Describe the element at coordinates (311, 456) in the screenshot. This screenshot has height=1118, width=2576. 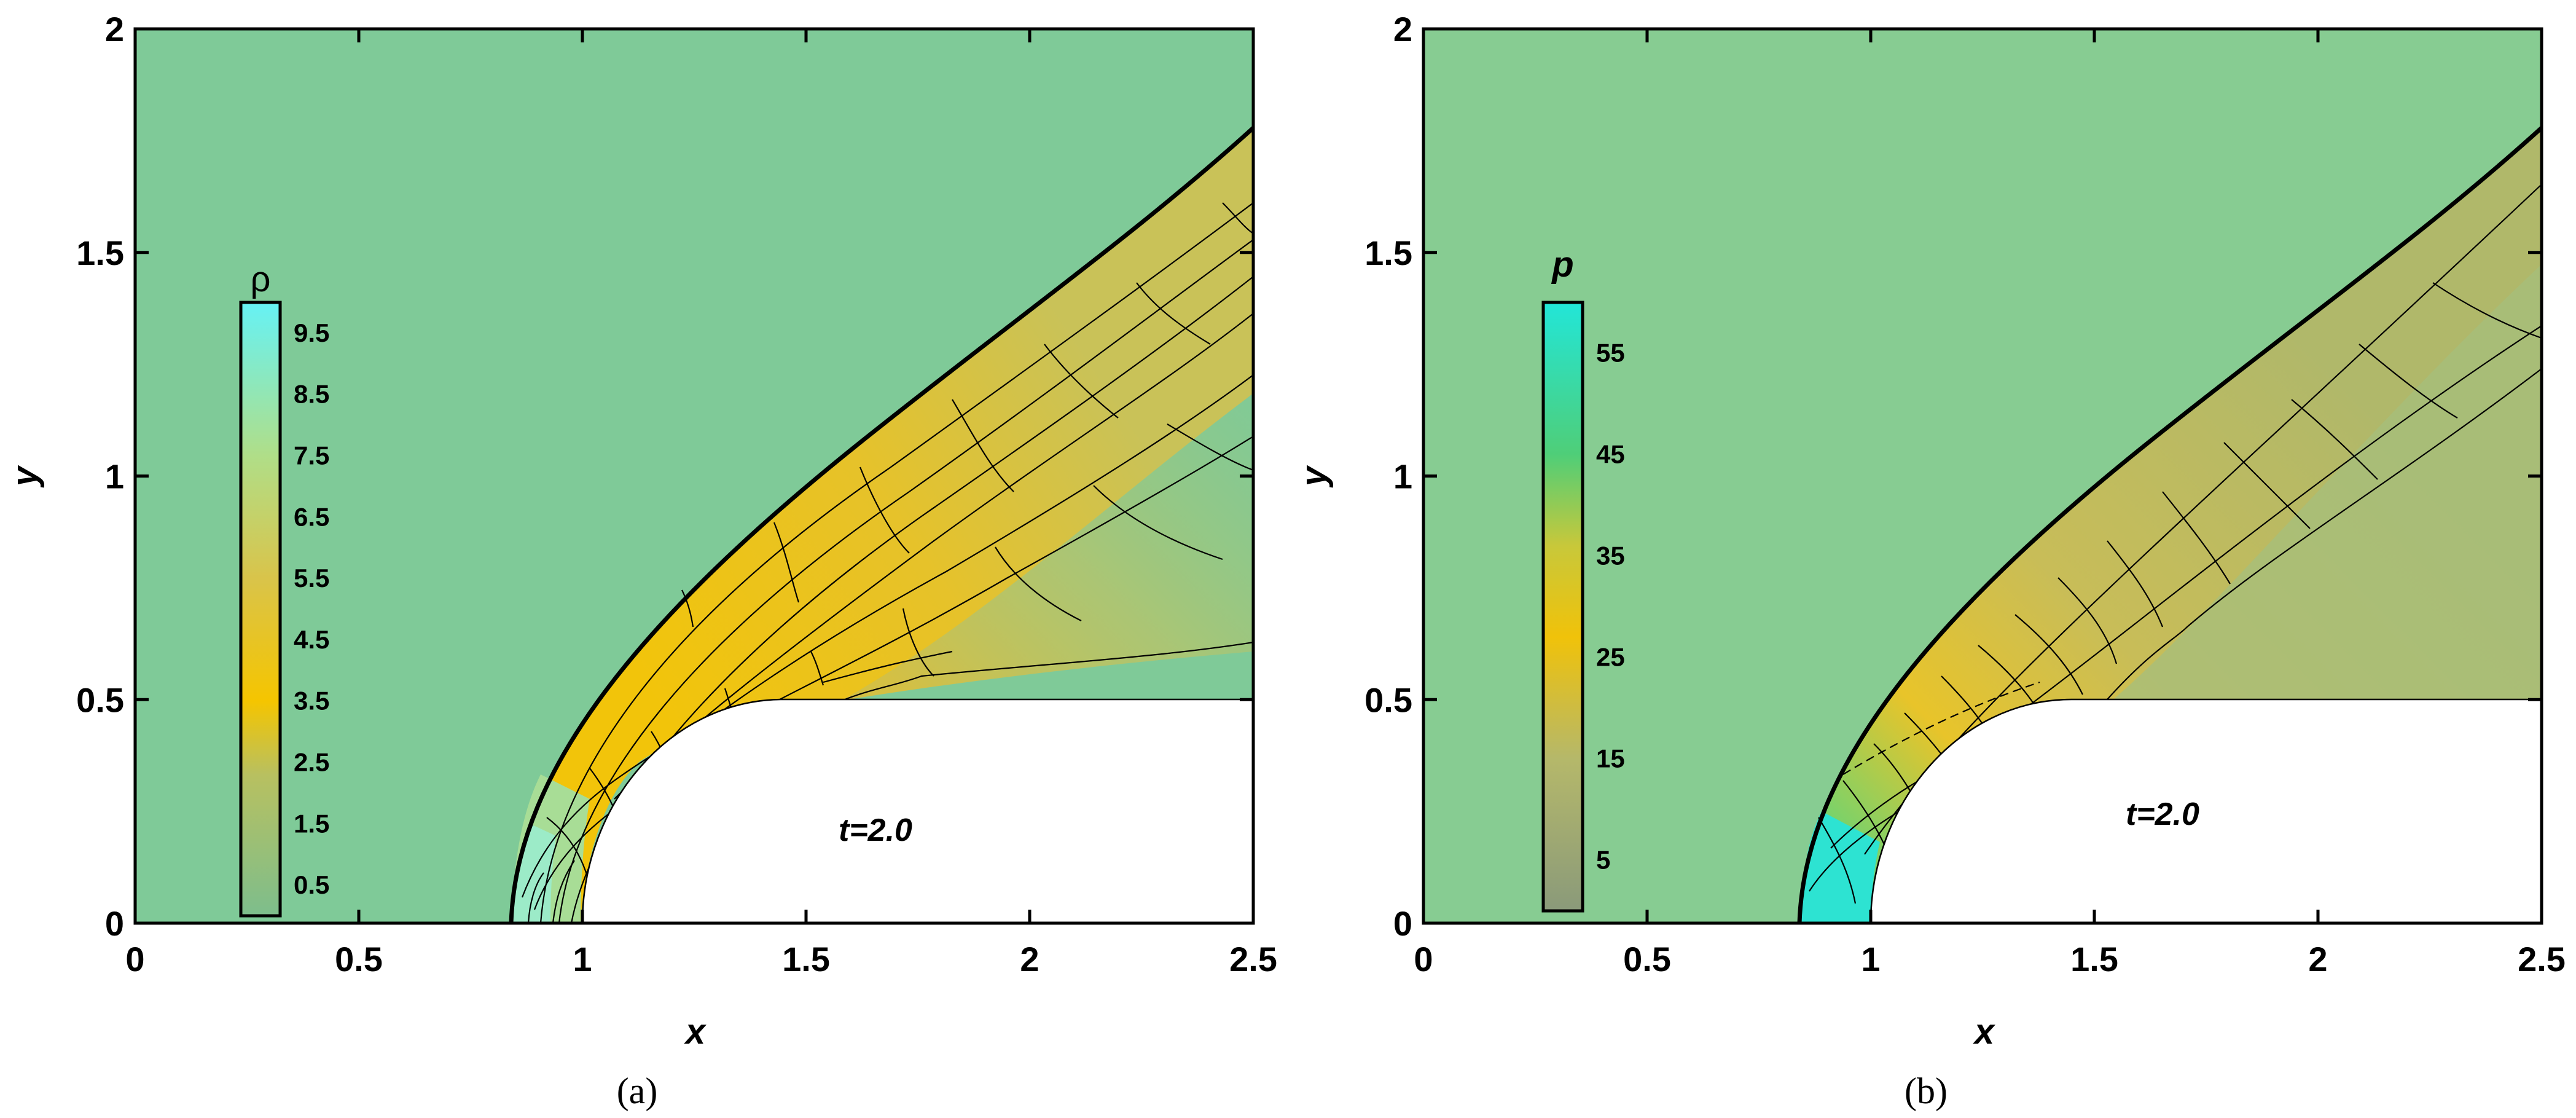
I see `colorbar-label: 7.5` at that location.